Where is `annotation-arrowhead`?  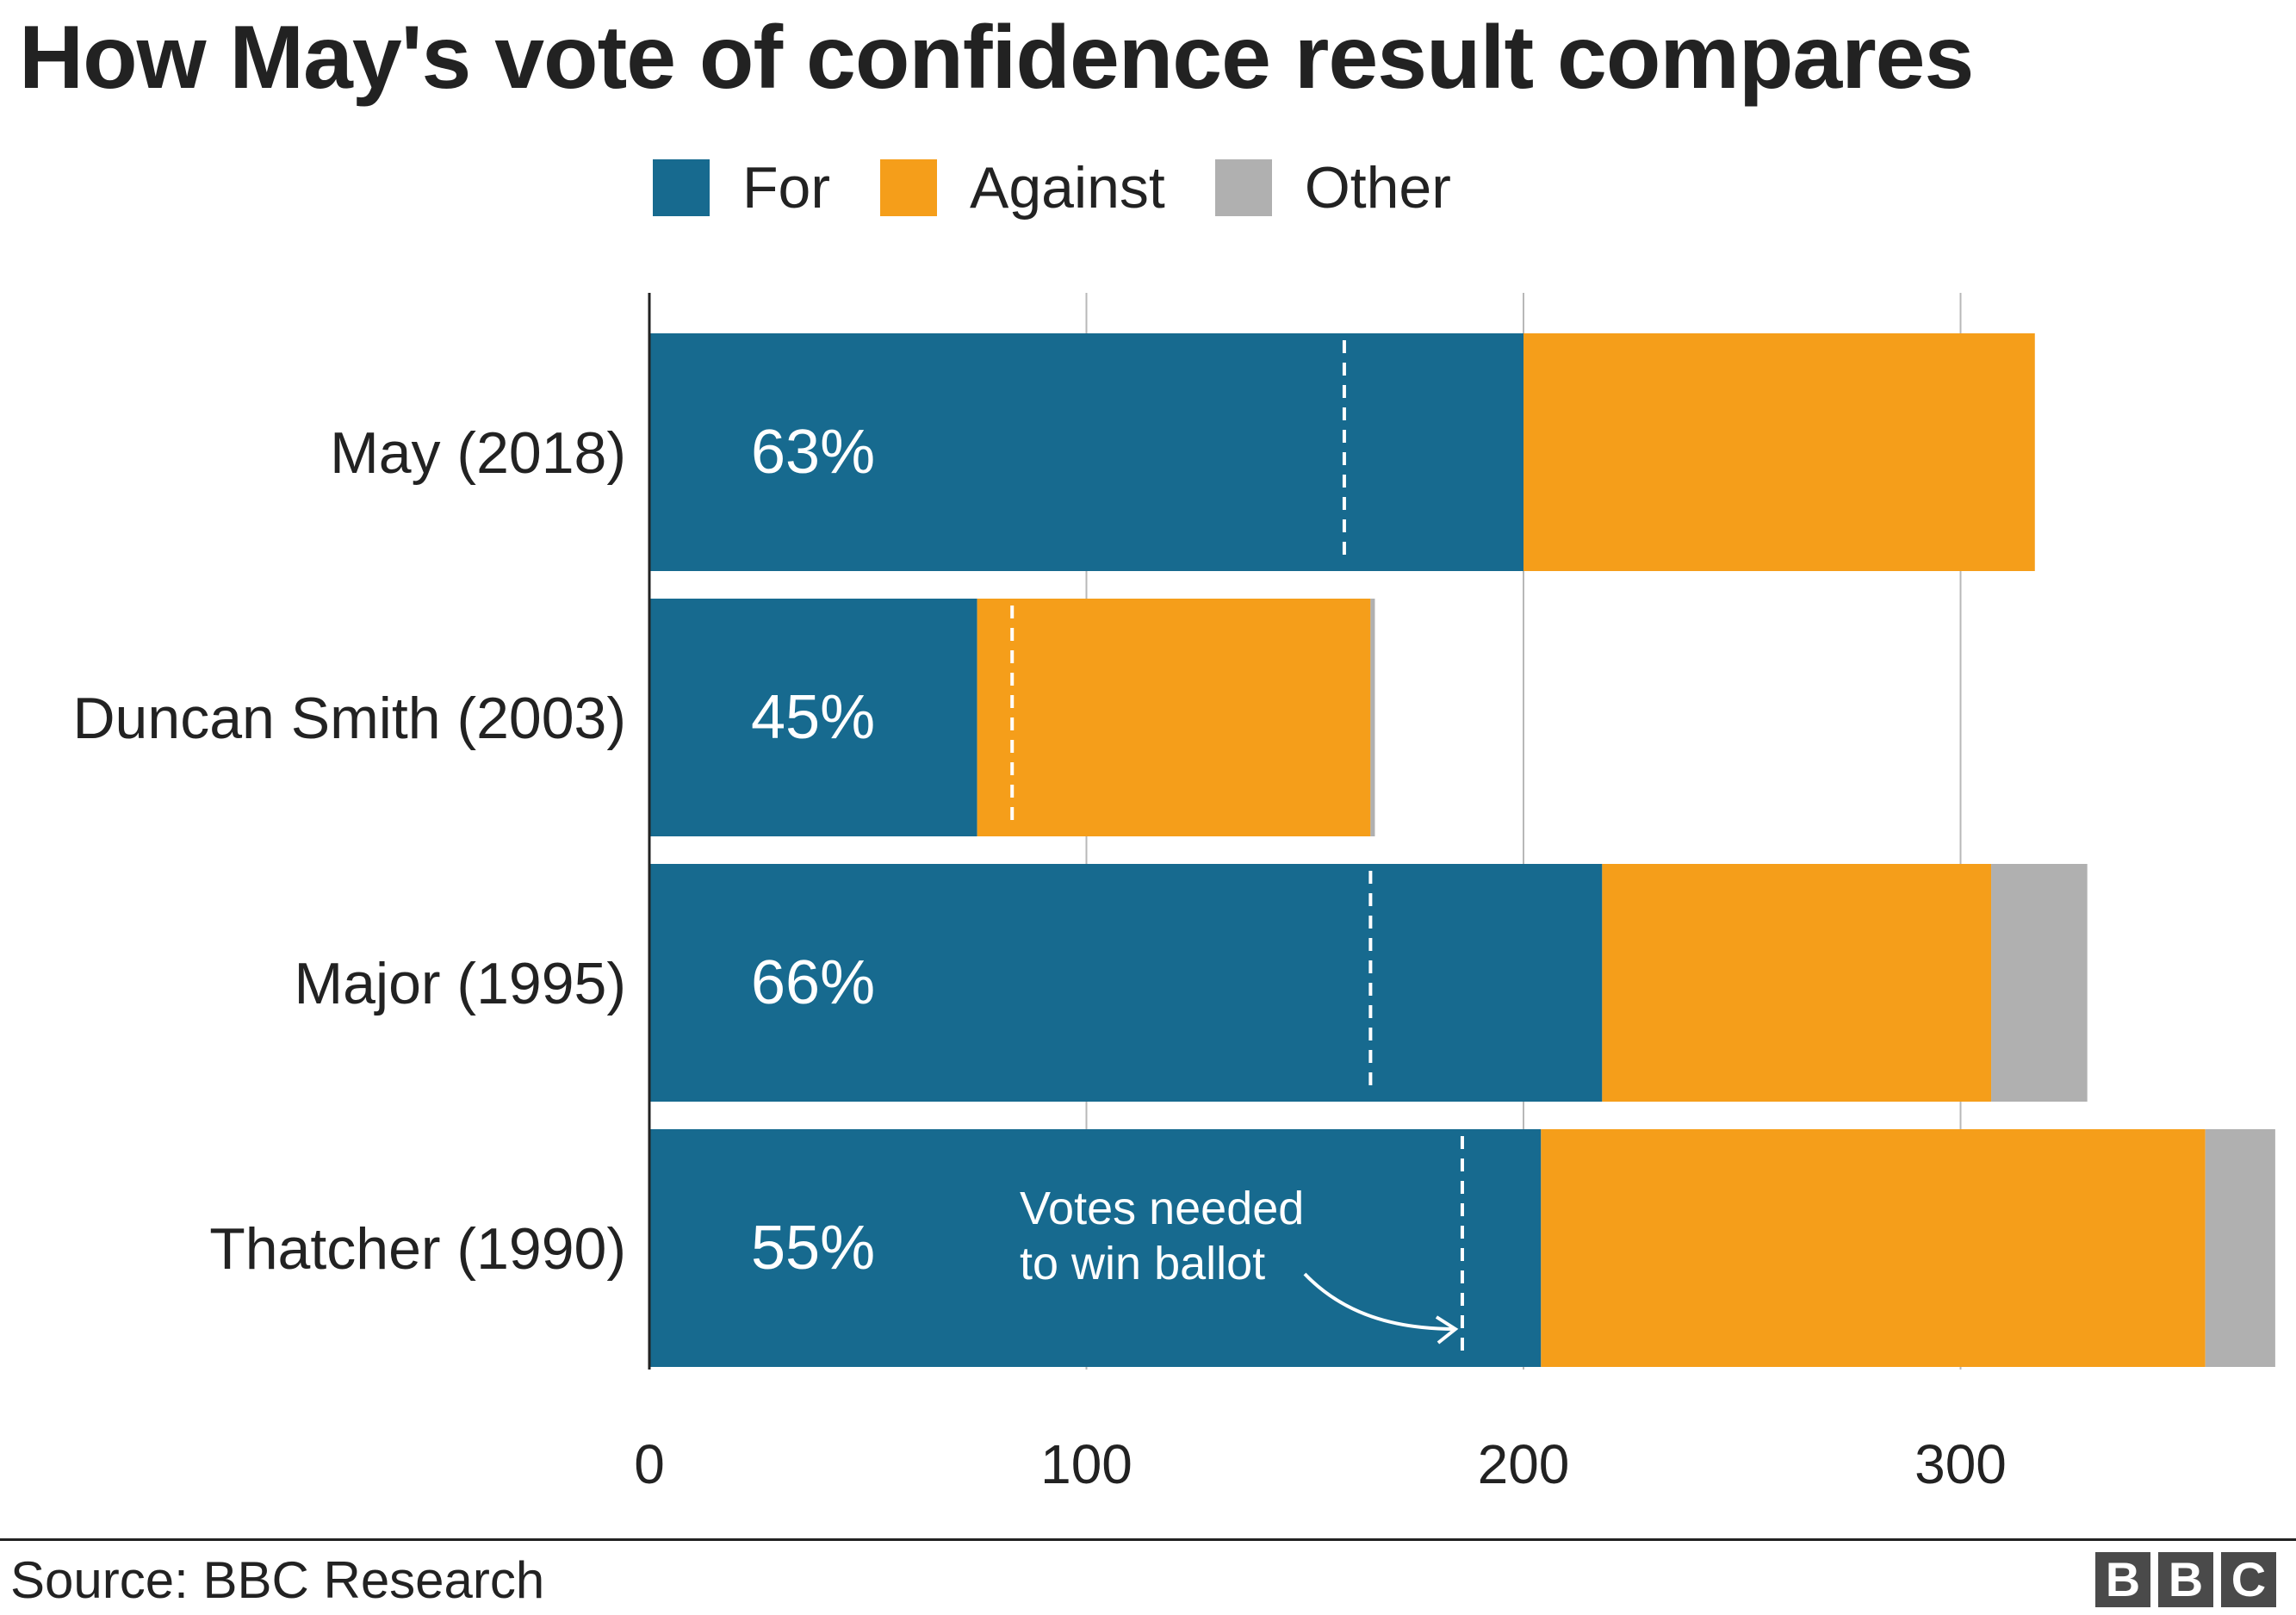
annotation-arrowhead is located at coordinates (1447, 1330).